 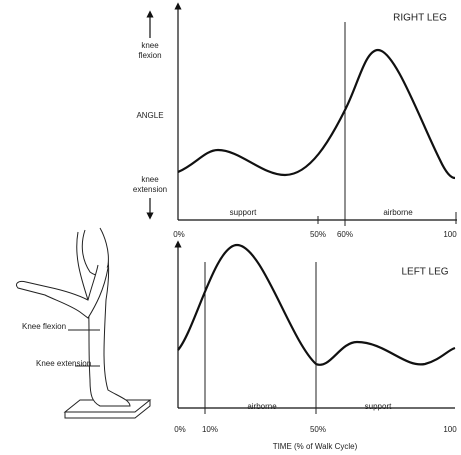 I want to click on label: ANGLE, so click(x=149, y=115).